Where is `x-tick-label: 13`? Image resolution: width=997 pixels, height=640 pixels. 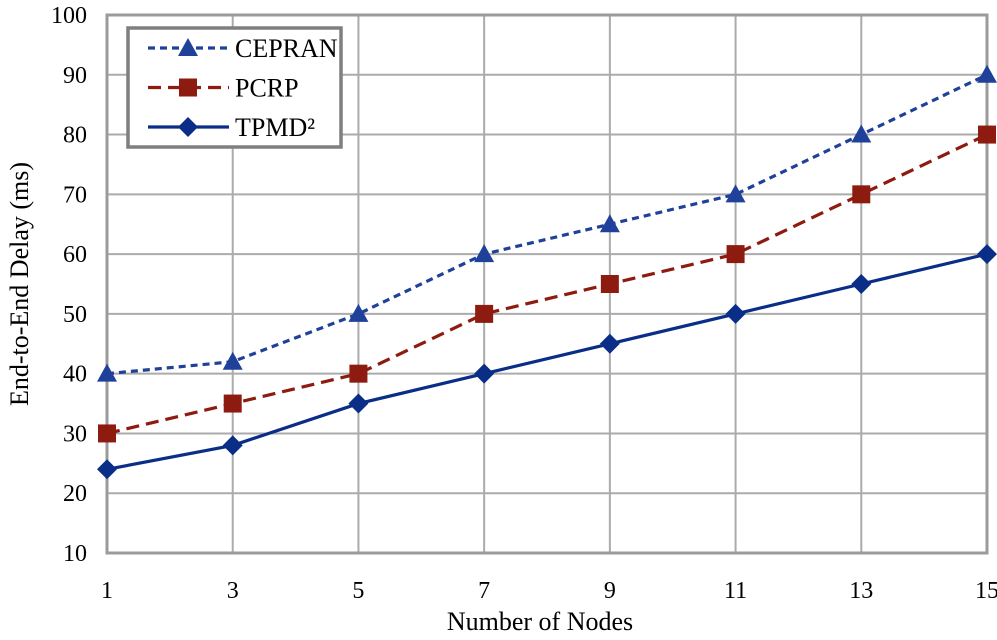 x-tick-label: 13 is located at coordinates (861, 591).